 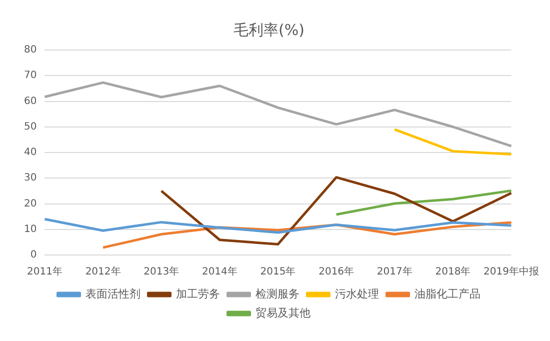 What do you see at coordinates (112, 293) in the screenshot?
I see `legend-label: 表面活性剂` at bounding box center [112, 293].